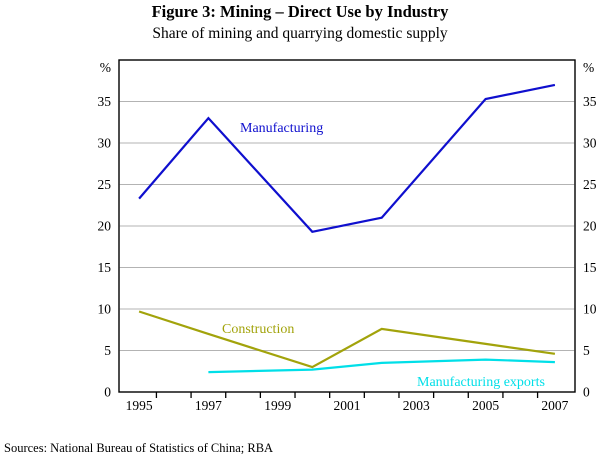 Image resolution: width=600 pixels, height=461 pixels. Describe the element at coordinates (586, 350) in the screenshot. I see `y-axis-label-right: 5` at that location.